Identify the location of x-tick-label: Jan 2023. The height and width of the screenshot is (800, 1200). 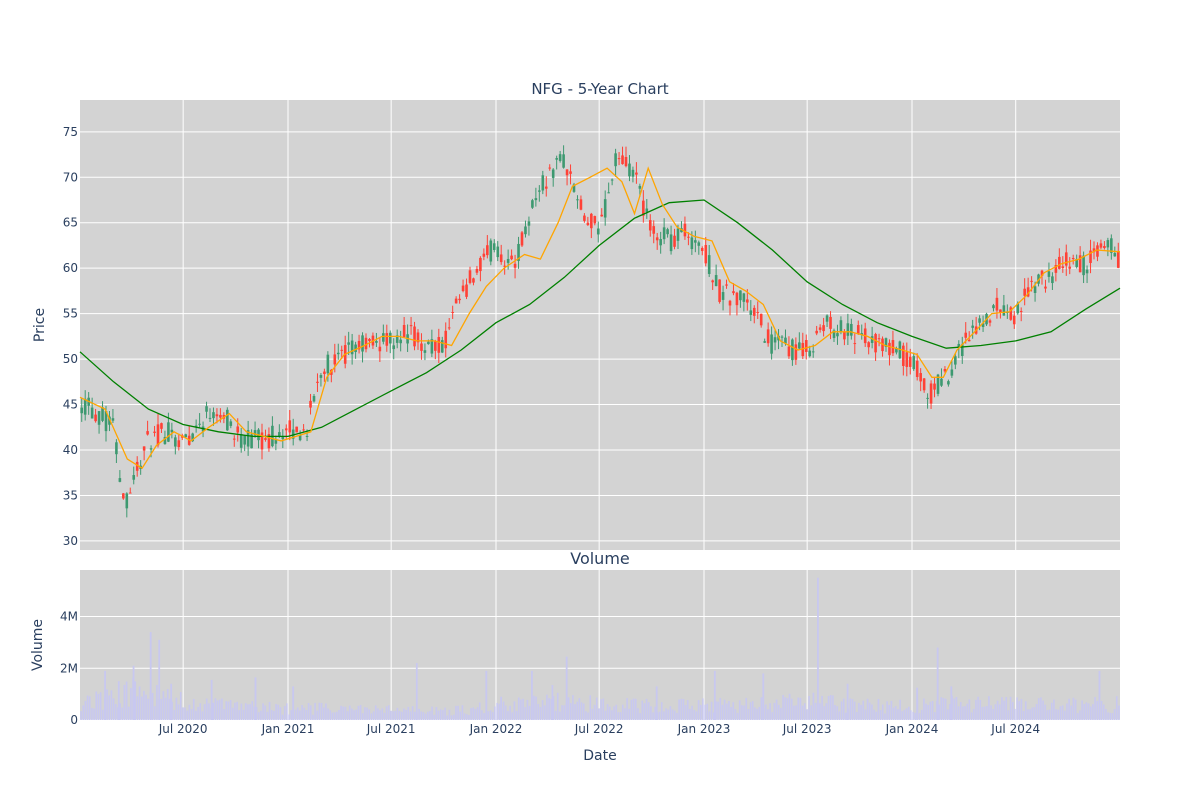
(704, 729).